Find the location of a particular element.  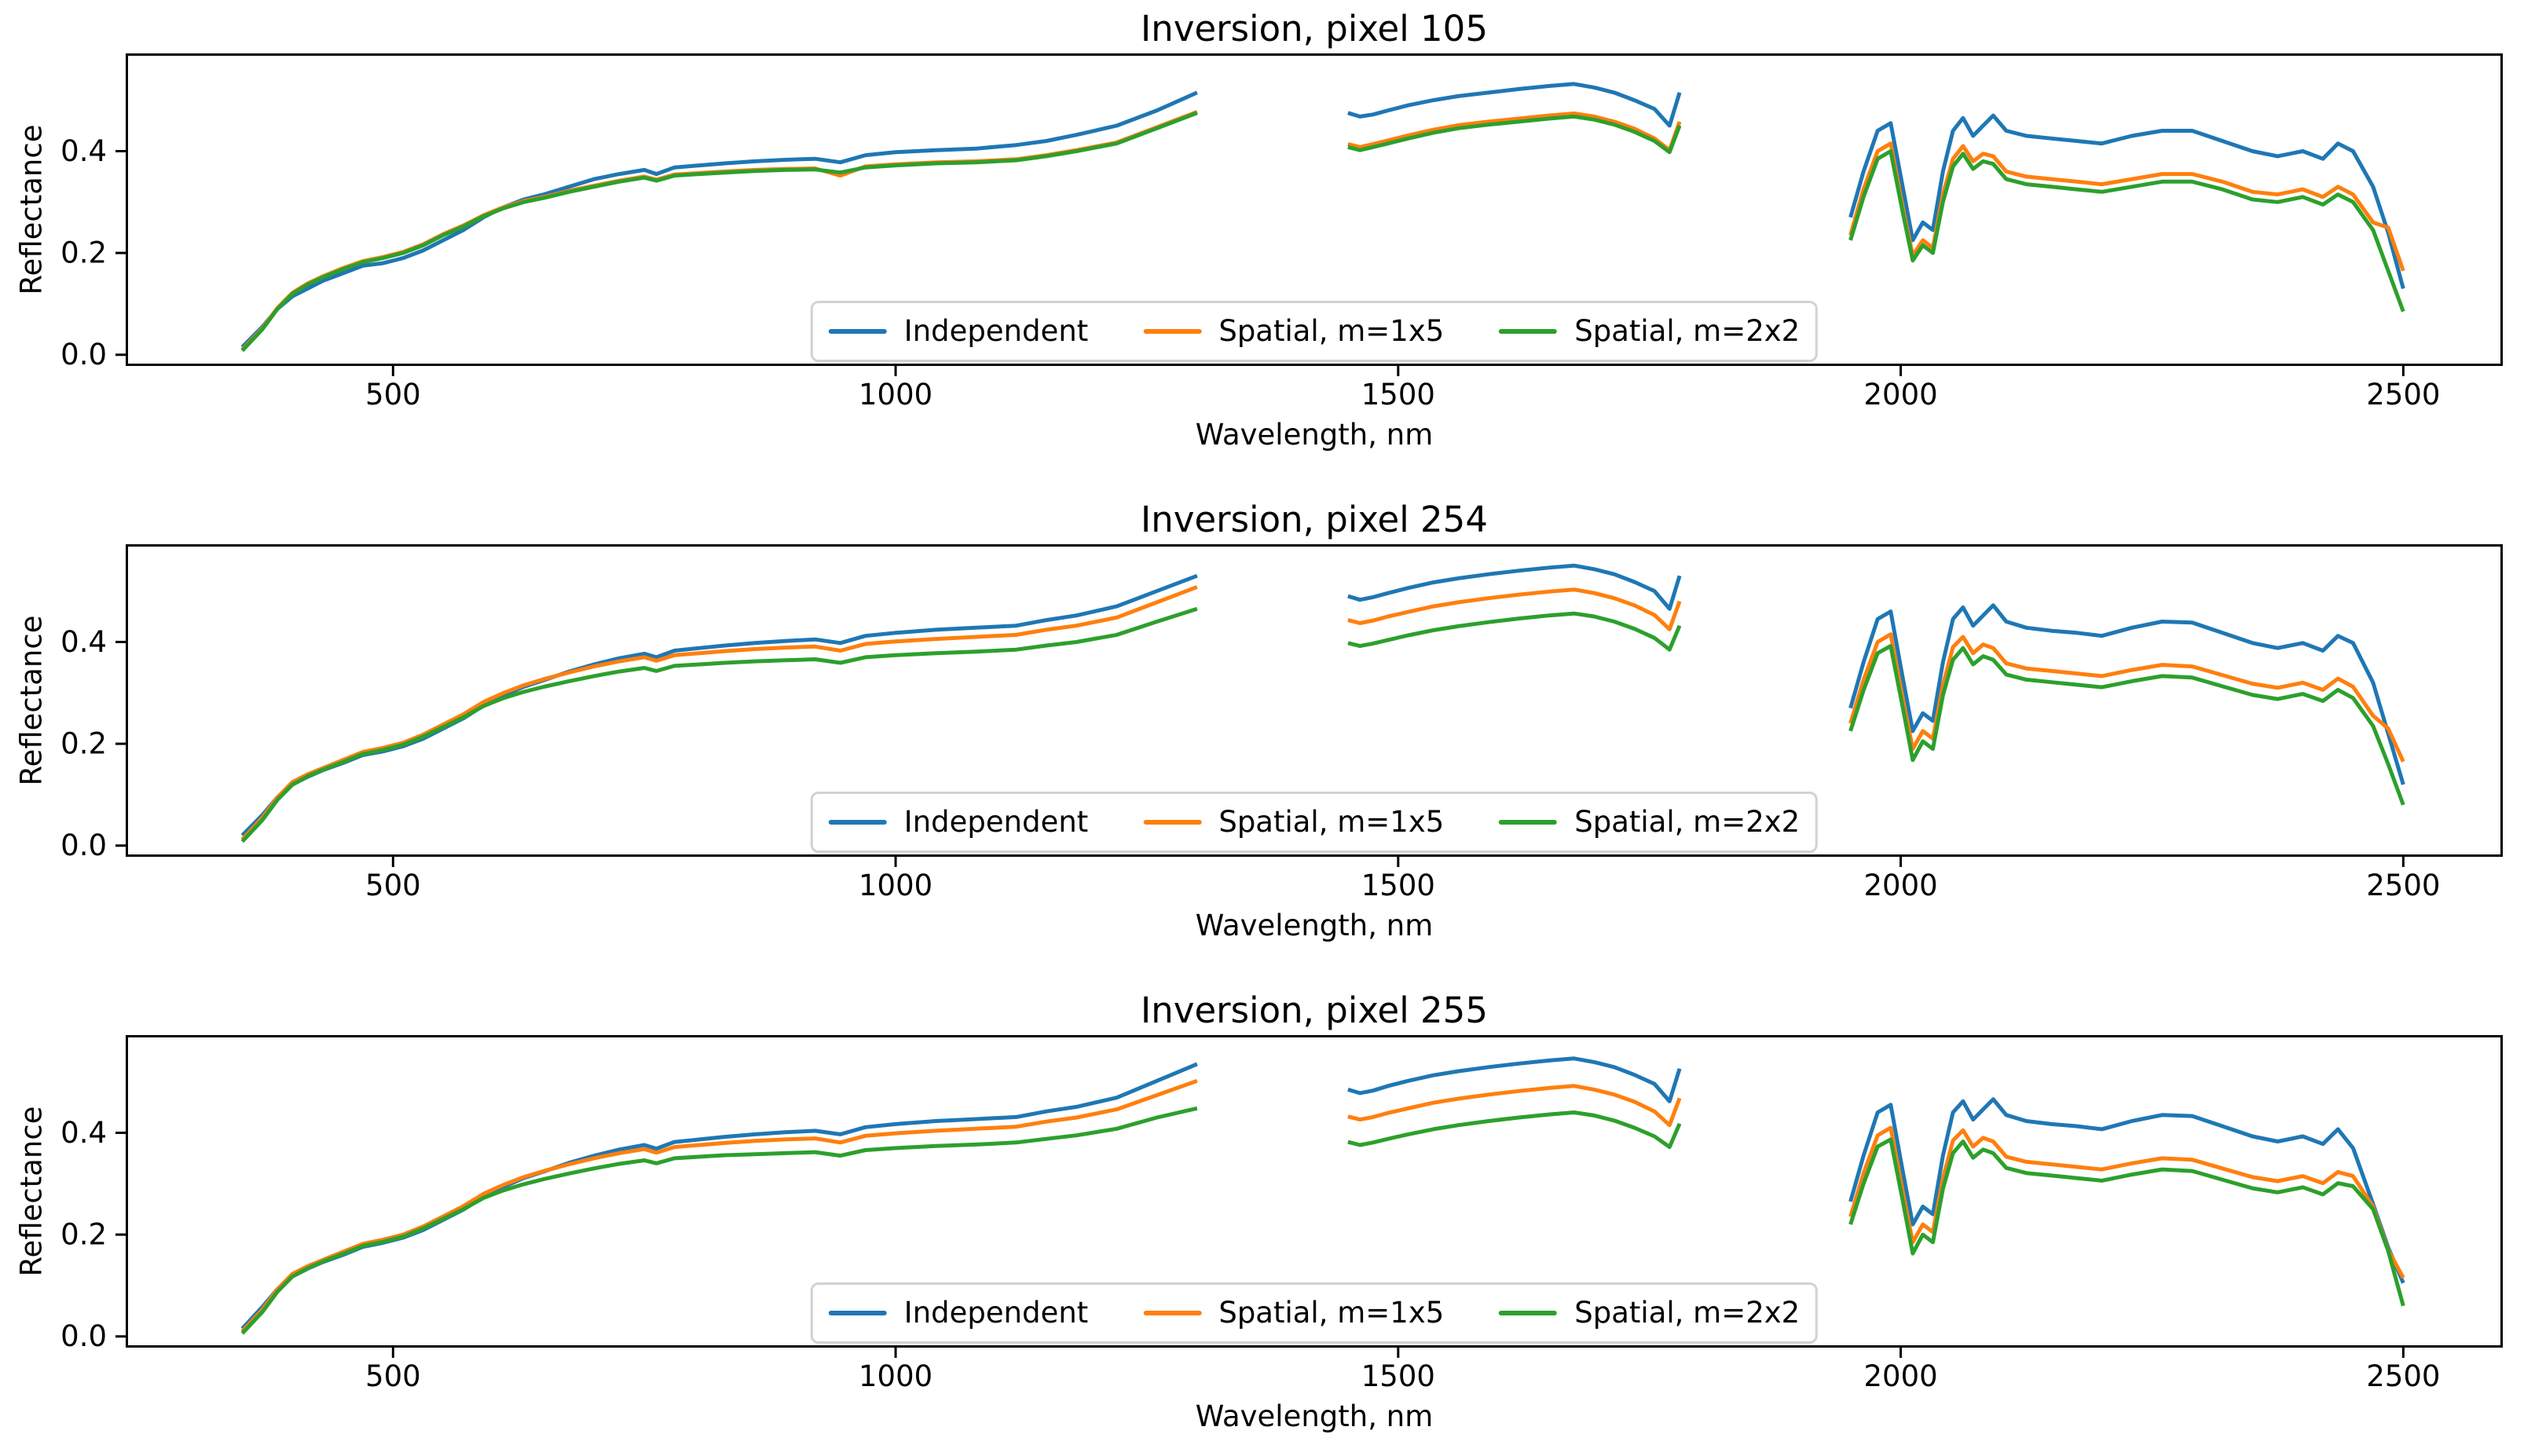

plot-title: Inversion, pixel 255 is located at coordinates (1314, 1010).